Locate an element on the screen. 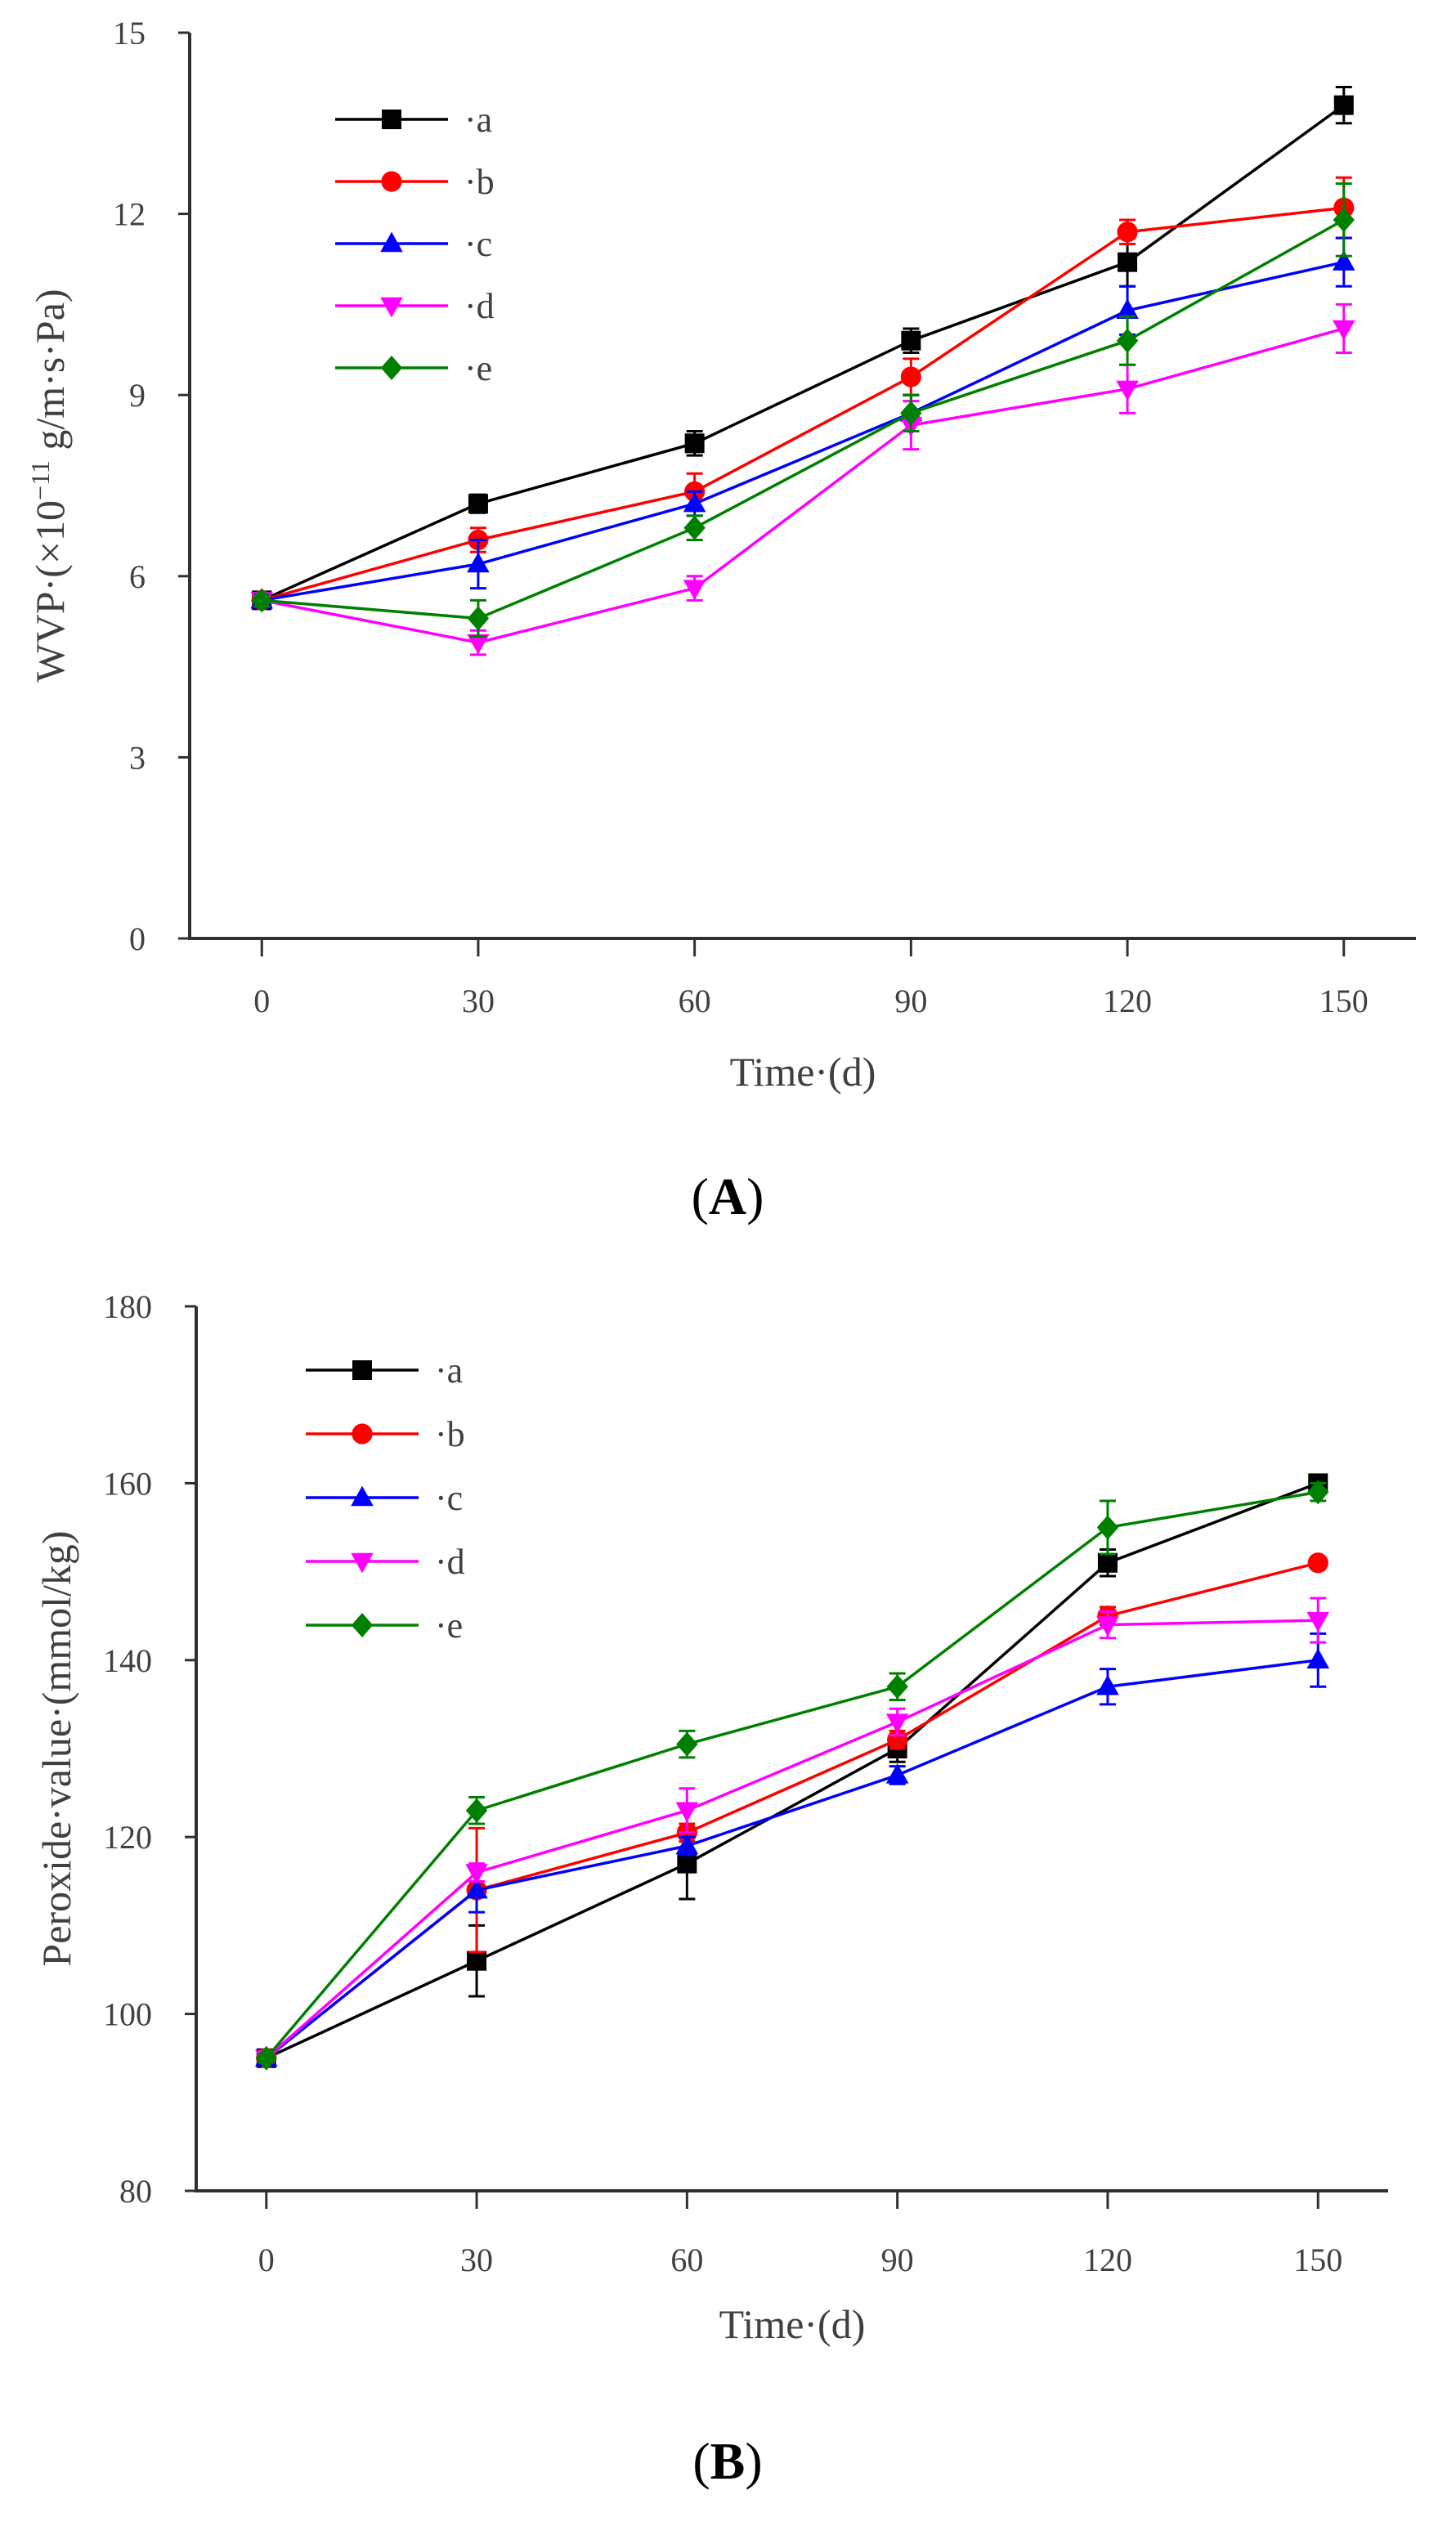 The width and height of the screenshot is (1456, 2544). series-e is located at coordinates (803, 410).